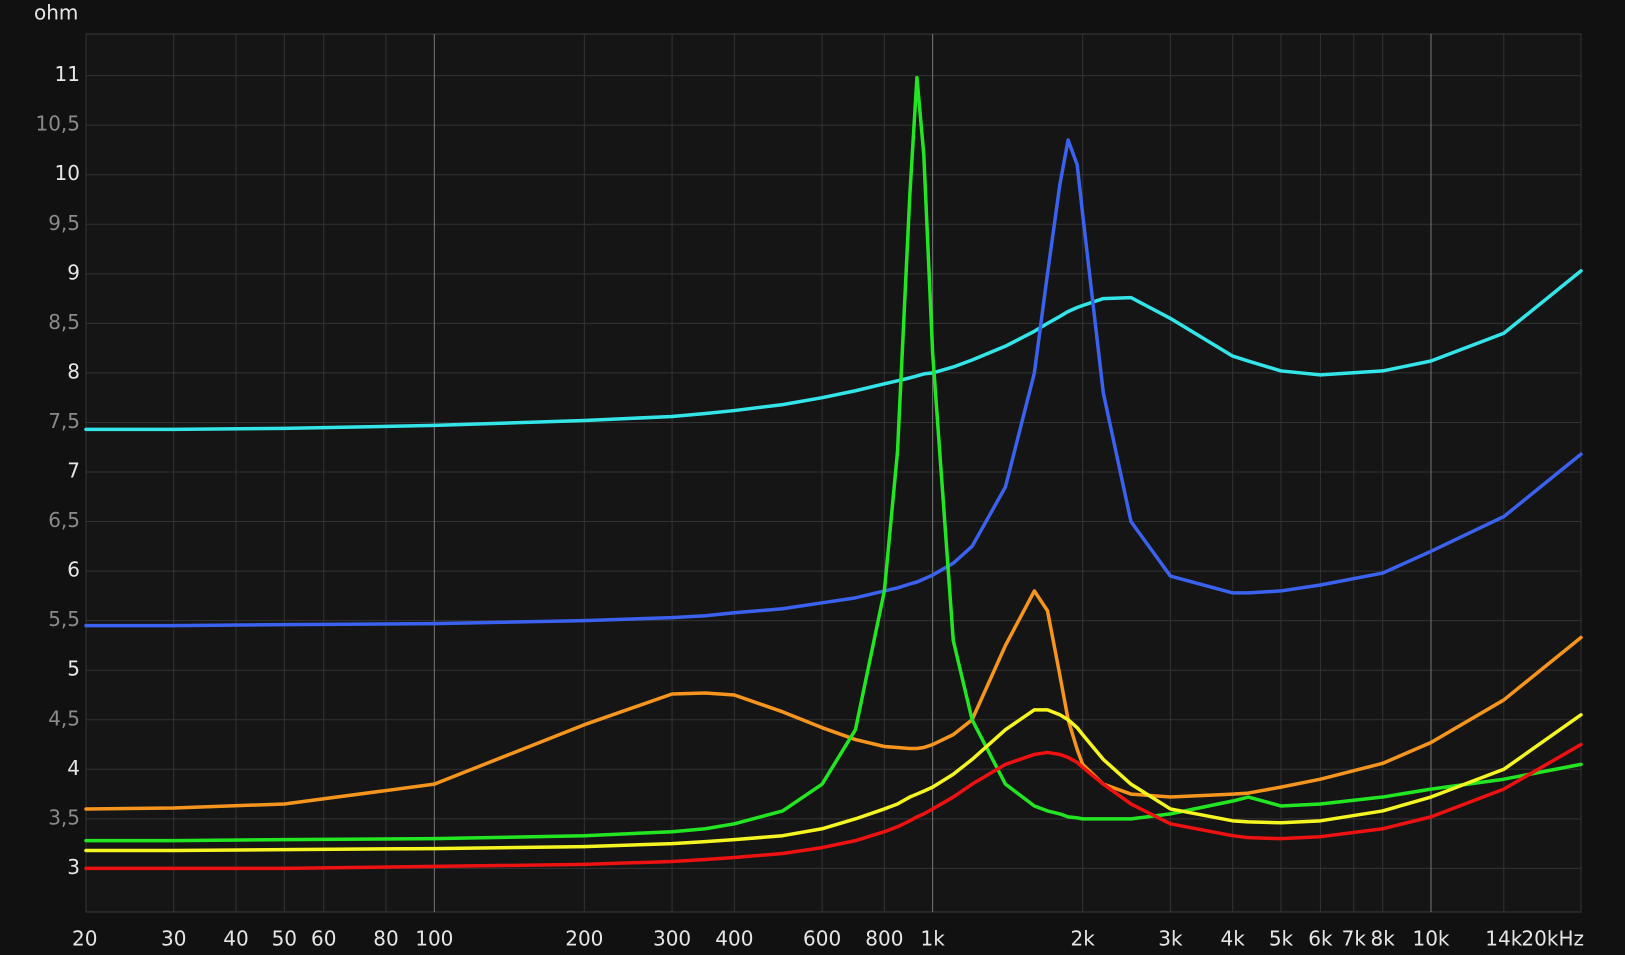  Describe the element at coordinates (64, 322) in the screenshot. I see `y-tick-label: 8,5` at that location.